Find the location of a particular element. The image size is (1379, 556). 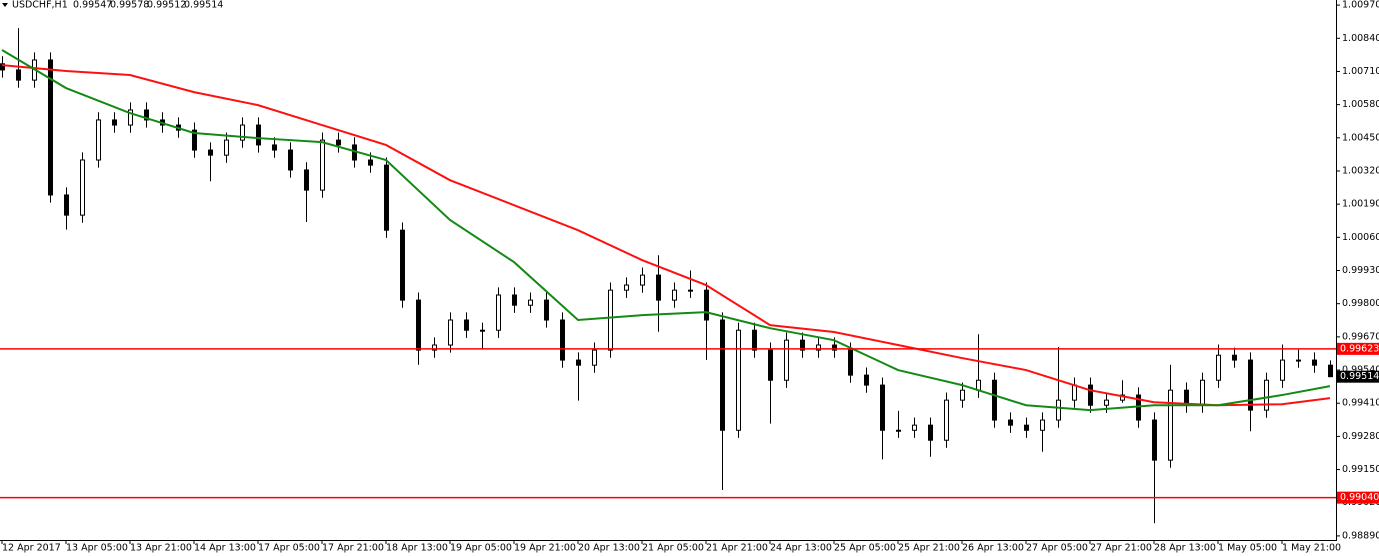

y-tick-label: 1.00580 is located at coordinates (1360, 104).